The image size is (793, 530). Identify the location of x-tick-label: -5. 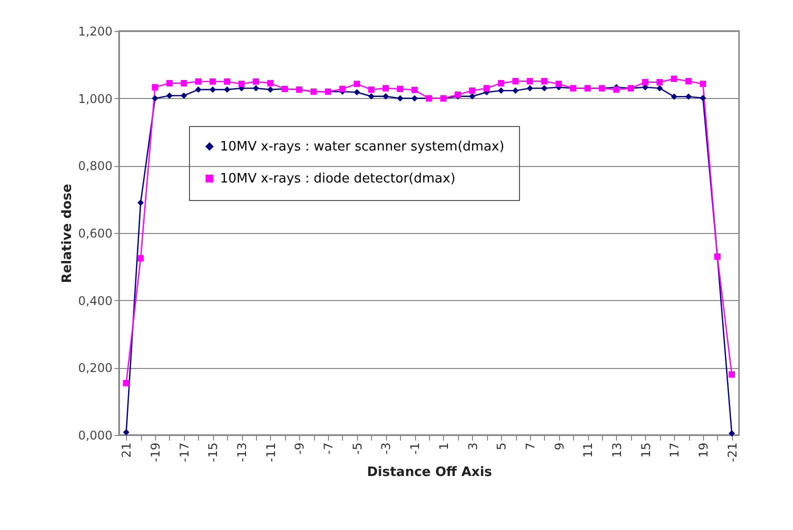
(357, 448).